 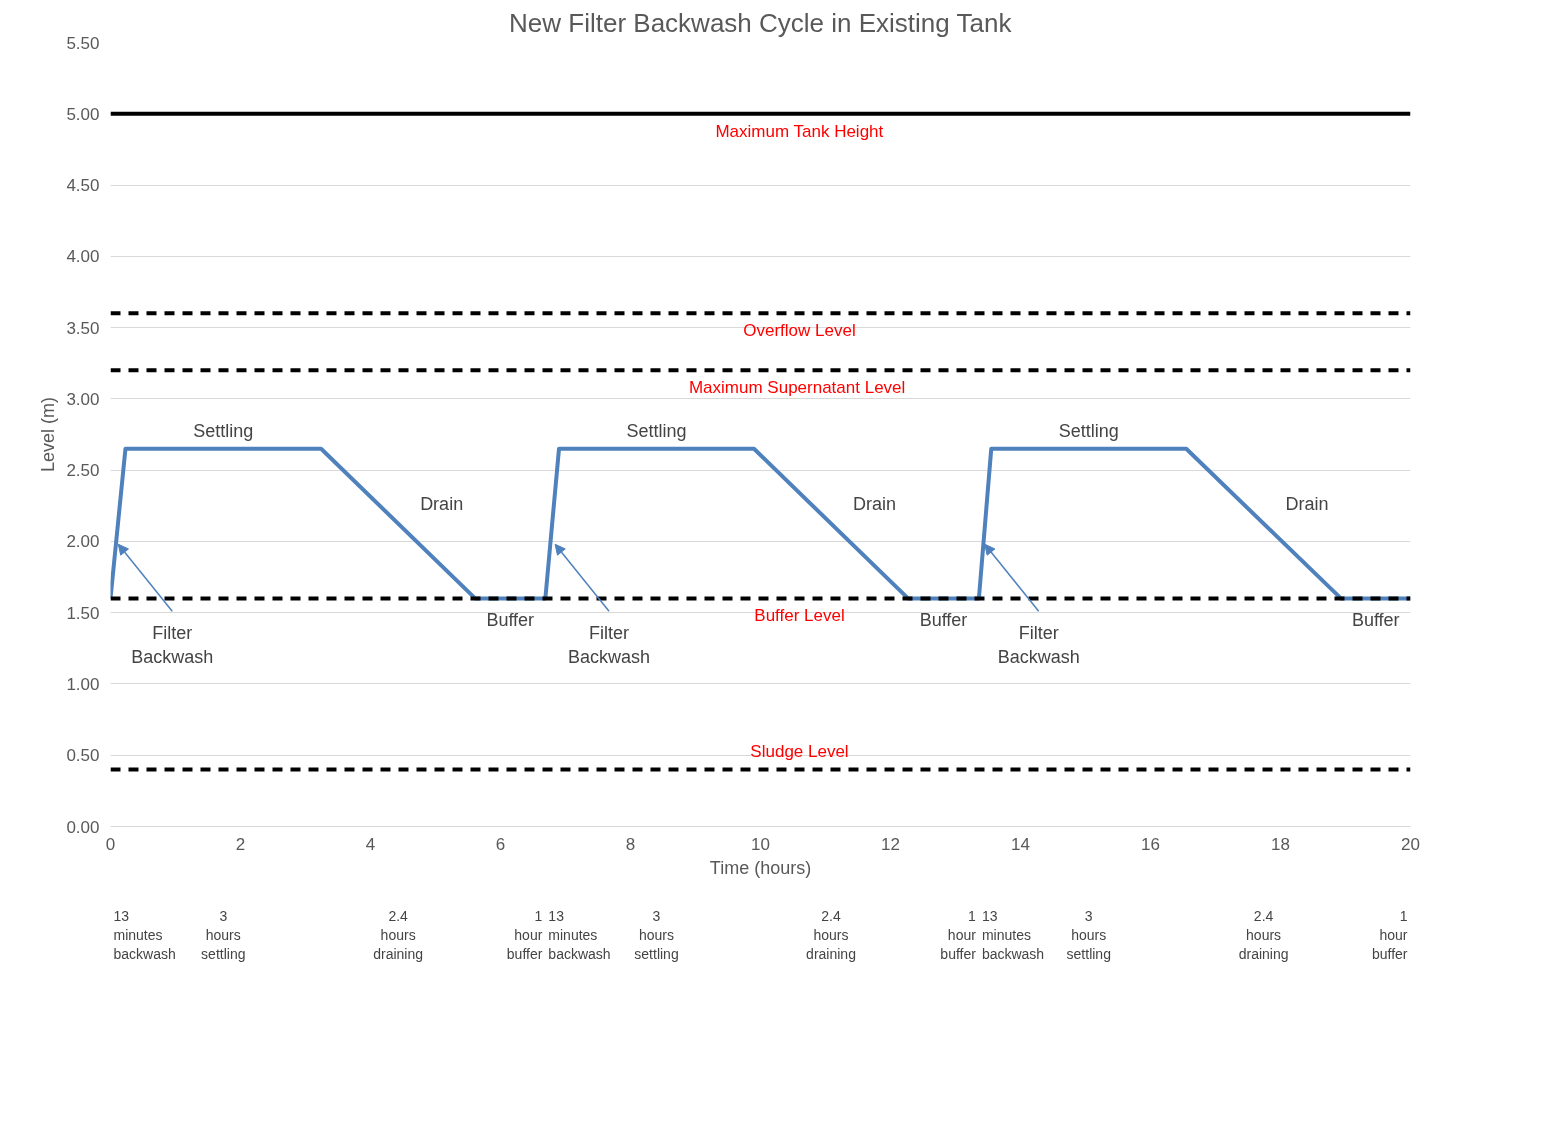 What do you see at coordinates (760, 867) in the screenshot?
I see `x-axis-title: Time (hours)` at bounding box center [760, 867].